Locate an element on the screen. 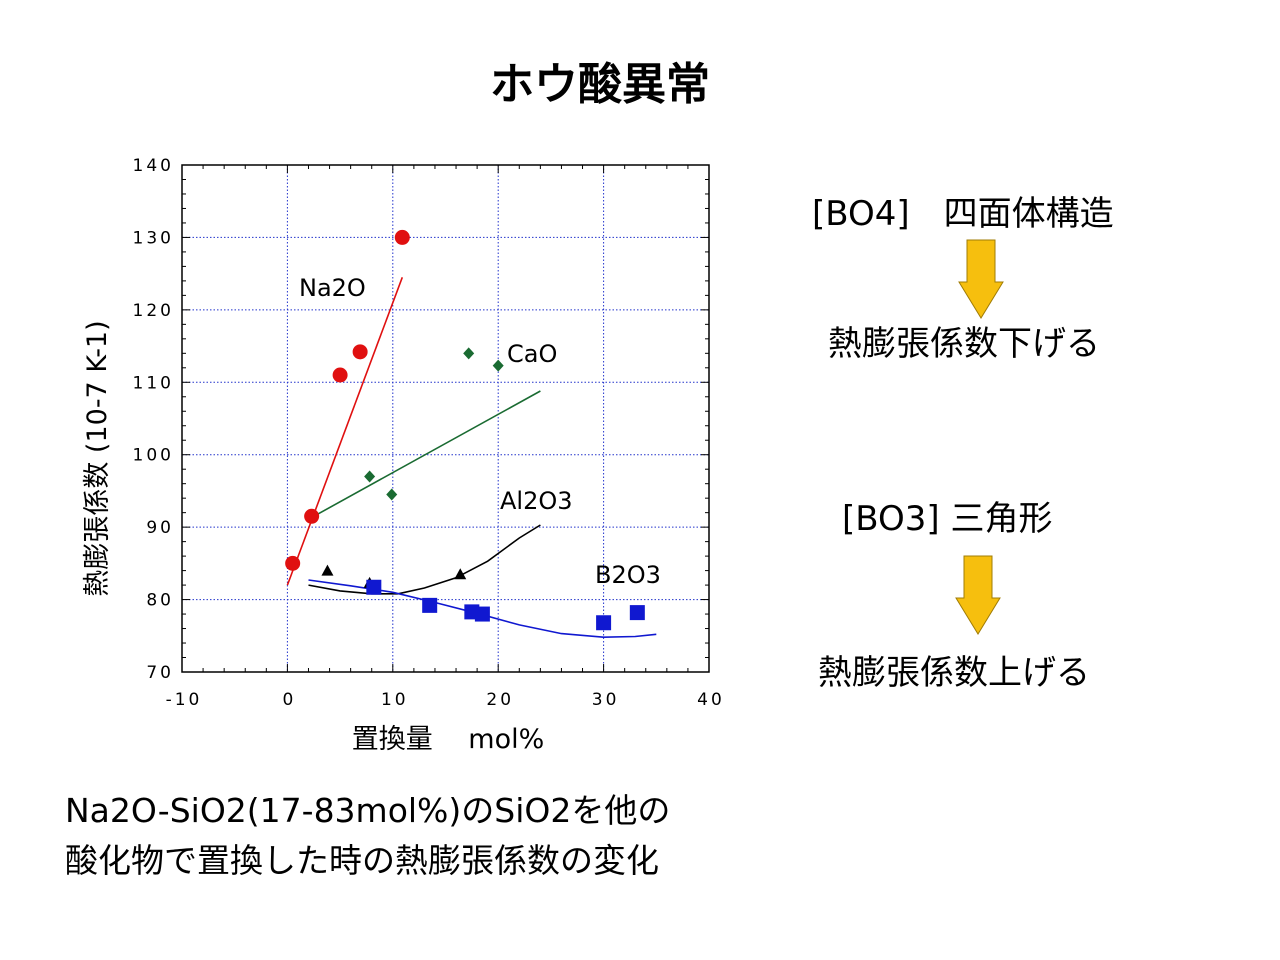 This screenshot has width=1280, height=960. x-tick-label: 10 is located at coordinates (395, 700).